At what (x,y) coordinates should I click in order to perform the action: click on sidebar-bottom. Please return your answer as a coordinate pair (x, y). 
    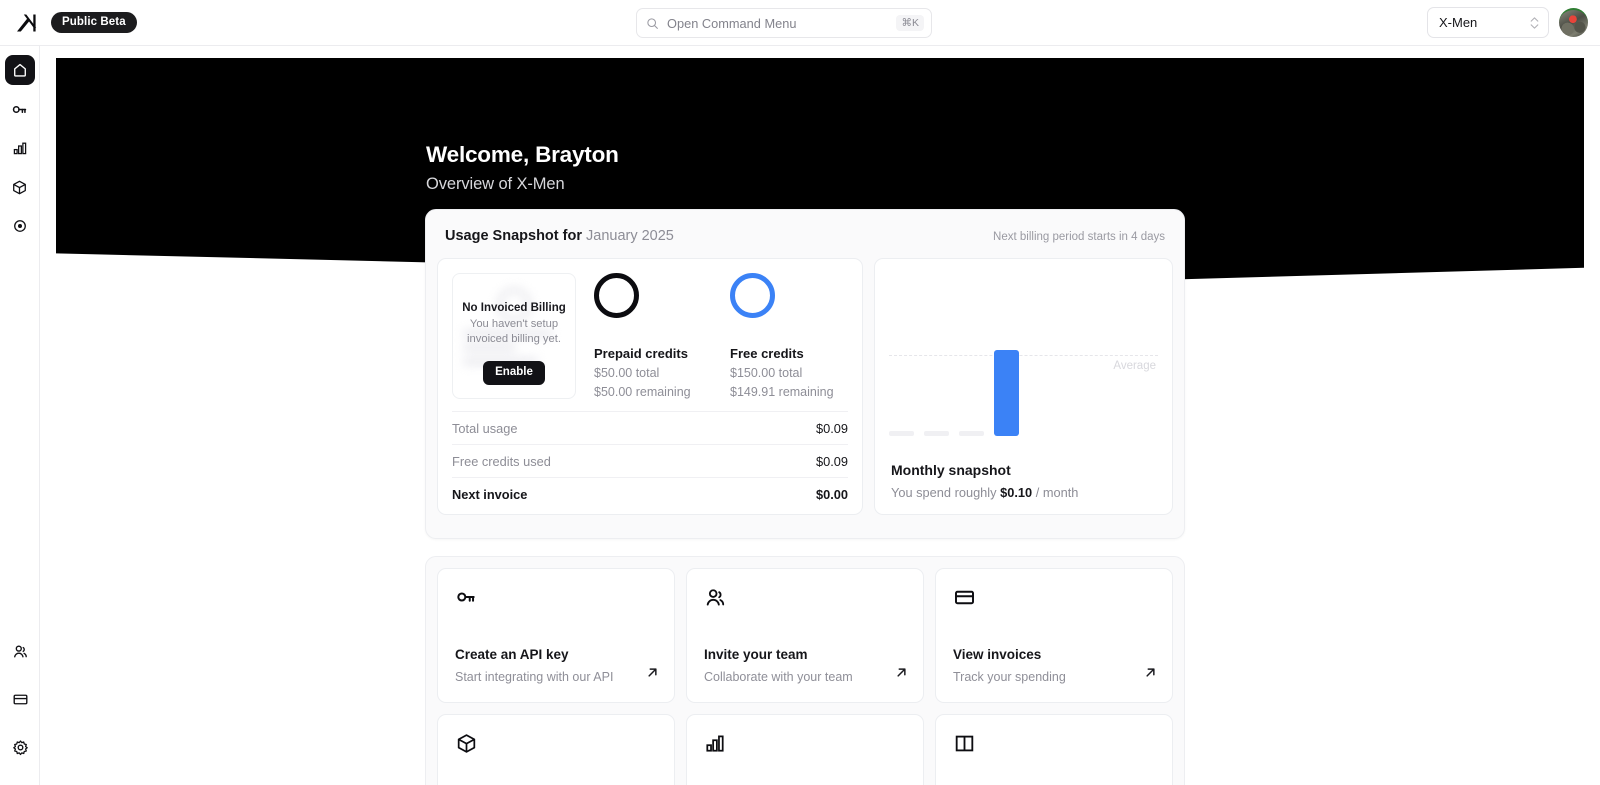
    Looking at the image, I should click on (20, 703).